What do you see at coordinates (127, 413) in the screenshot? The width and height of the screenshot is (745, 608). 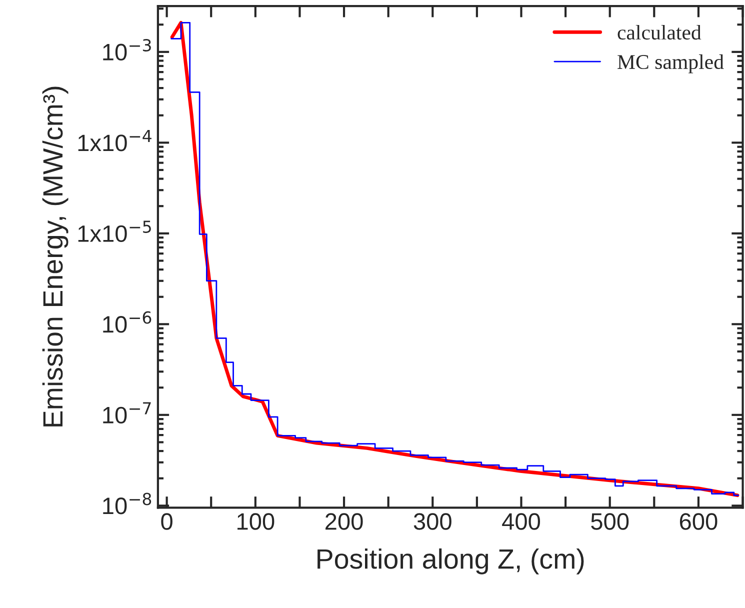 I see `y-tick-label: 10$^{−7}$` at bounding box center [127, 413].